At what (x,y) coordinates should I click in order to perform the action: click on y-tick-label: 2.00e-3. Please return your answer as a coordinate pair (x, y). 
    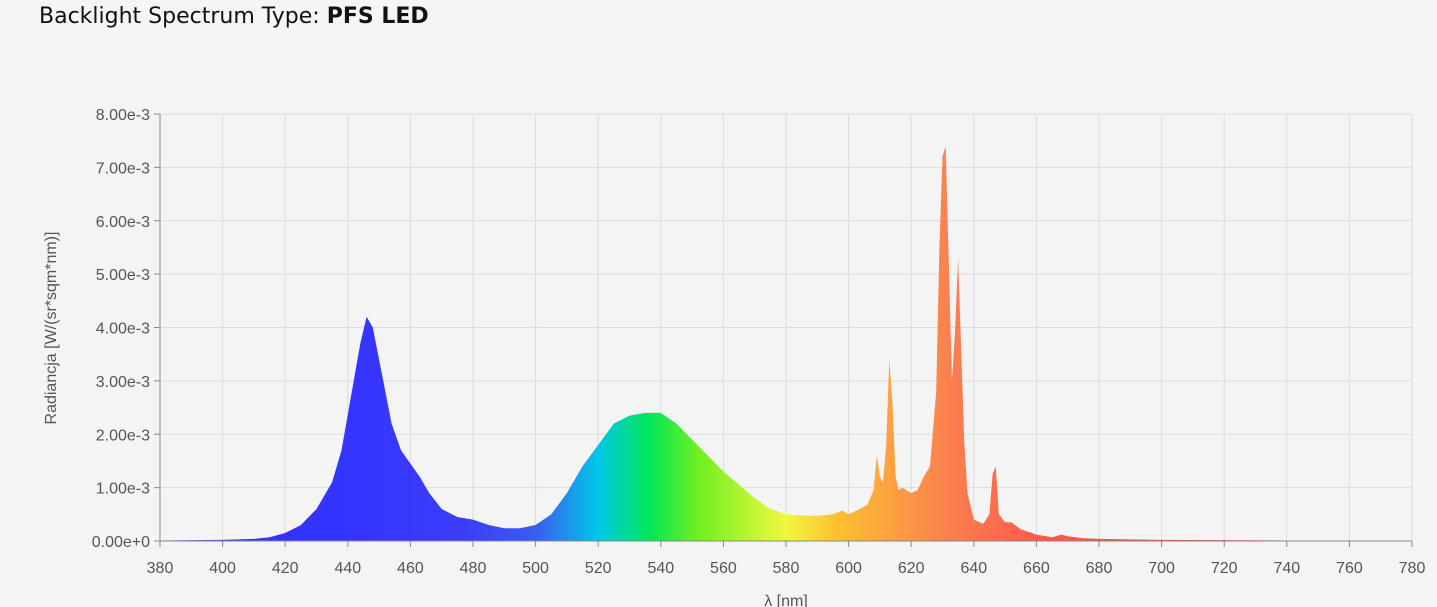
    Looking at the image, I should click on (123, 435).